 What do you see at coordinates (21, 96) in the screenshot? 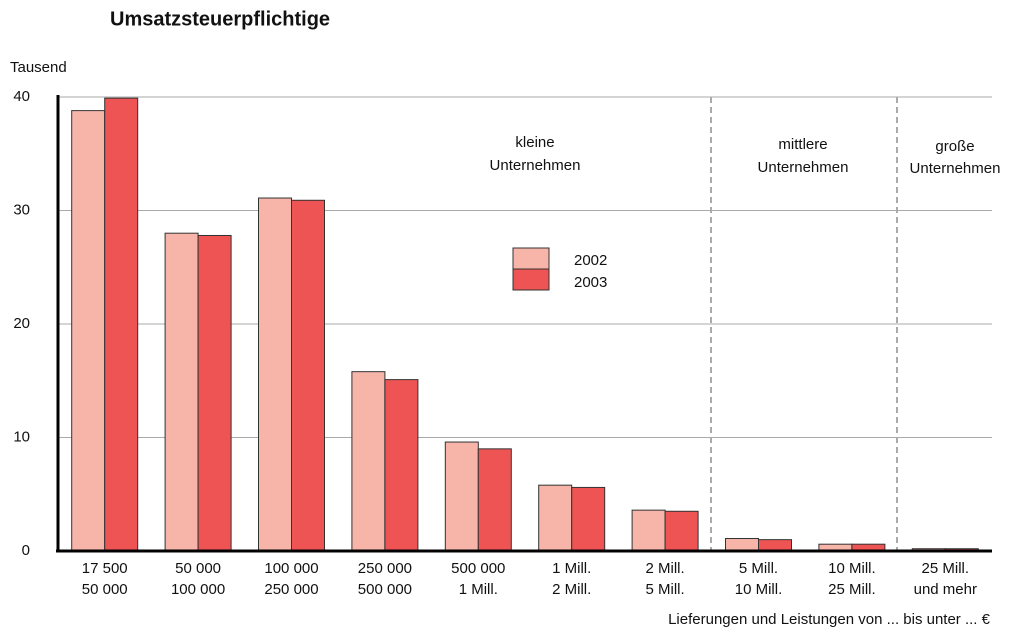
I see `y-tick-label: 40` at bounding box center [21, 96].